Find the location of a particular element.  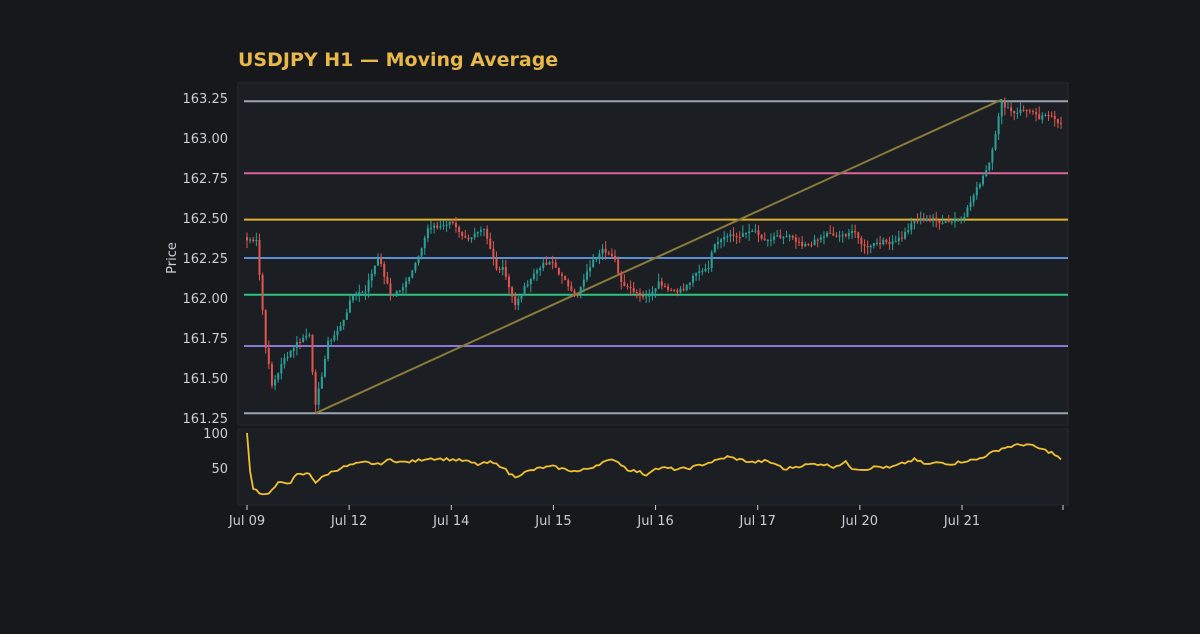

y-tick-label: 161.25 is located at coordinates (206, 419).